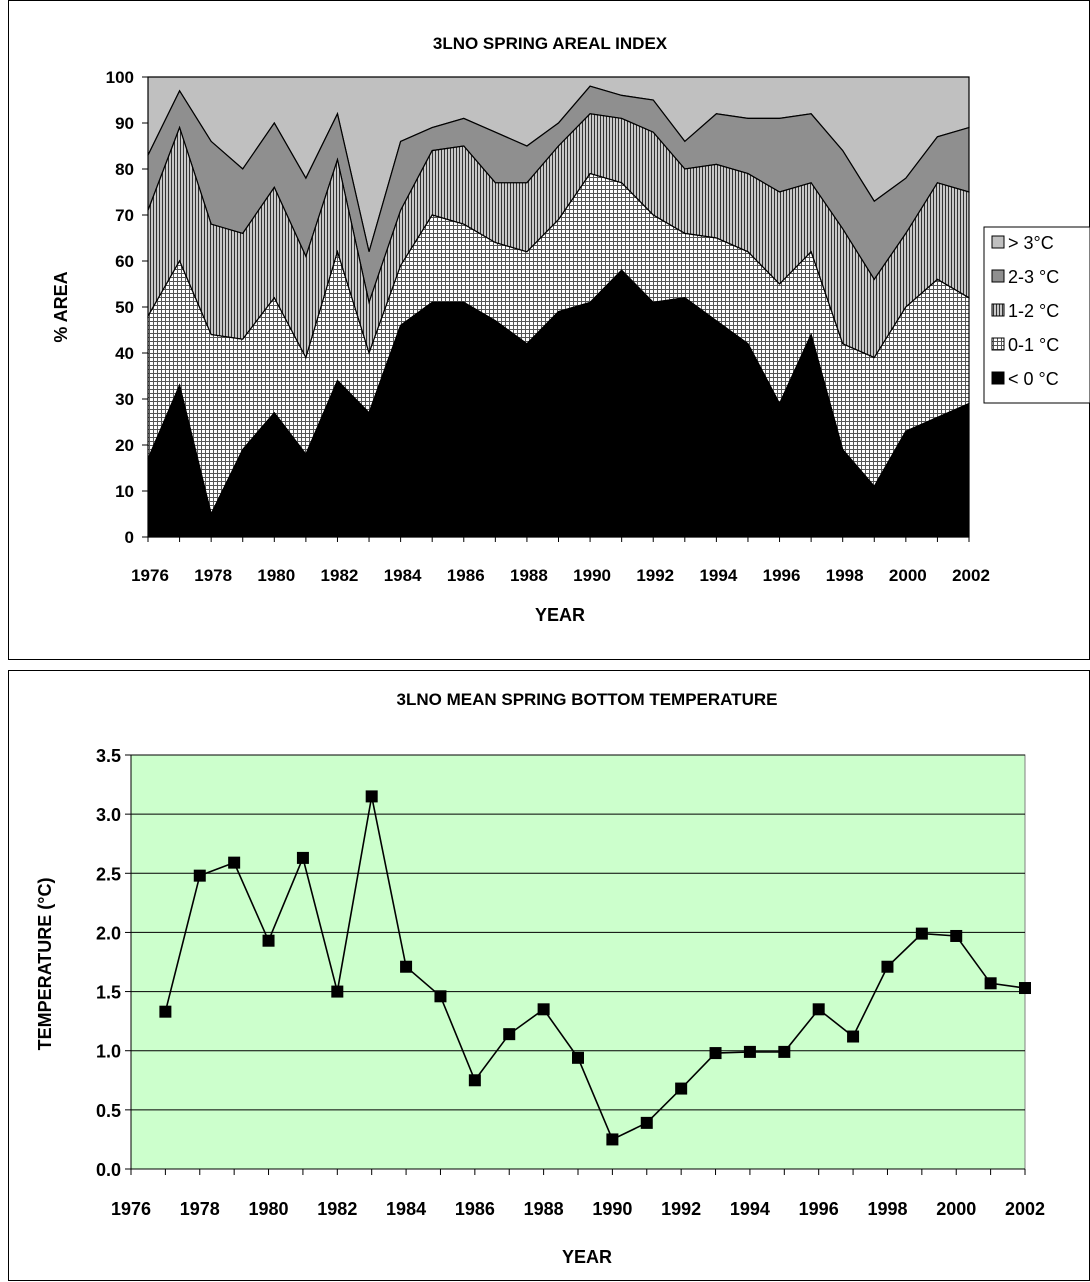  Describe the element at coordinates (1033, 277) in the screenshot. I see `legend-label: 2-3 °C` at that location.